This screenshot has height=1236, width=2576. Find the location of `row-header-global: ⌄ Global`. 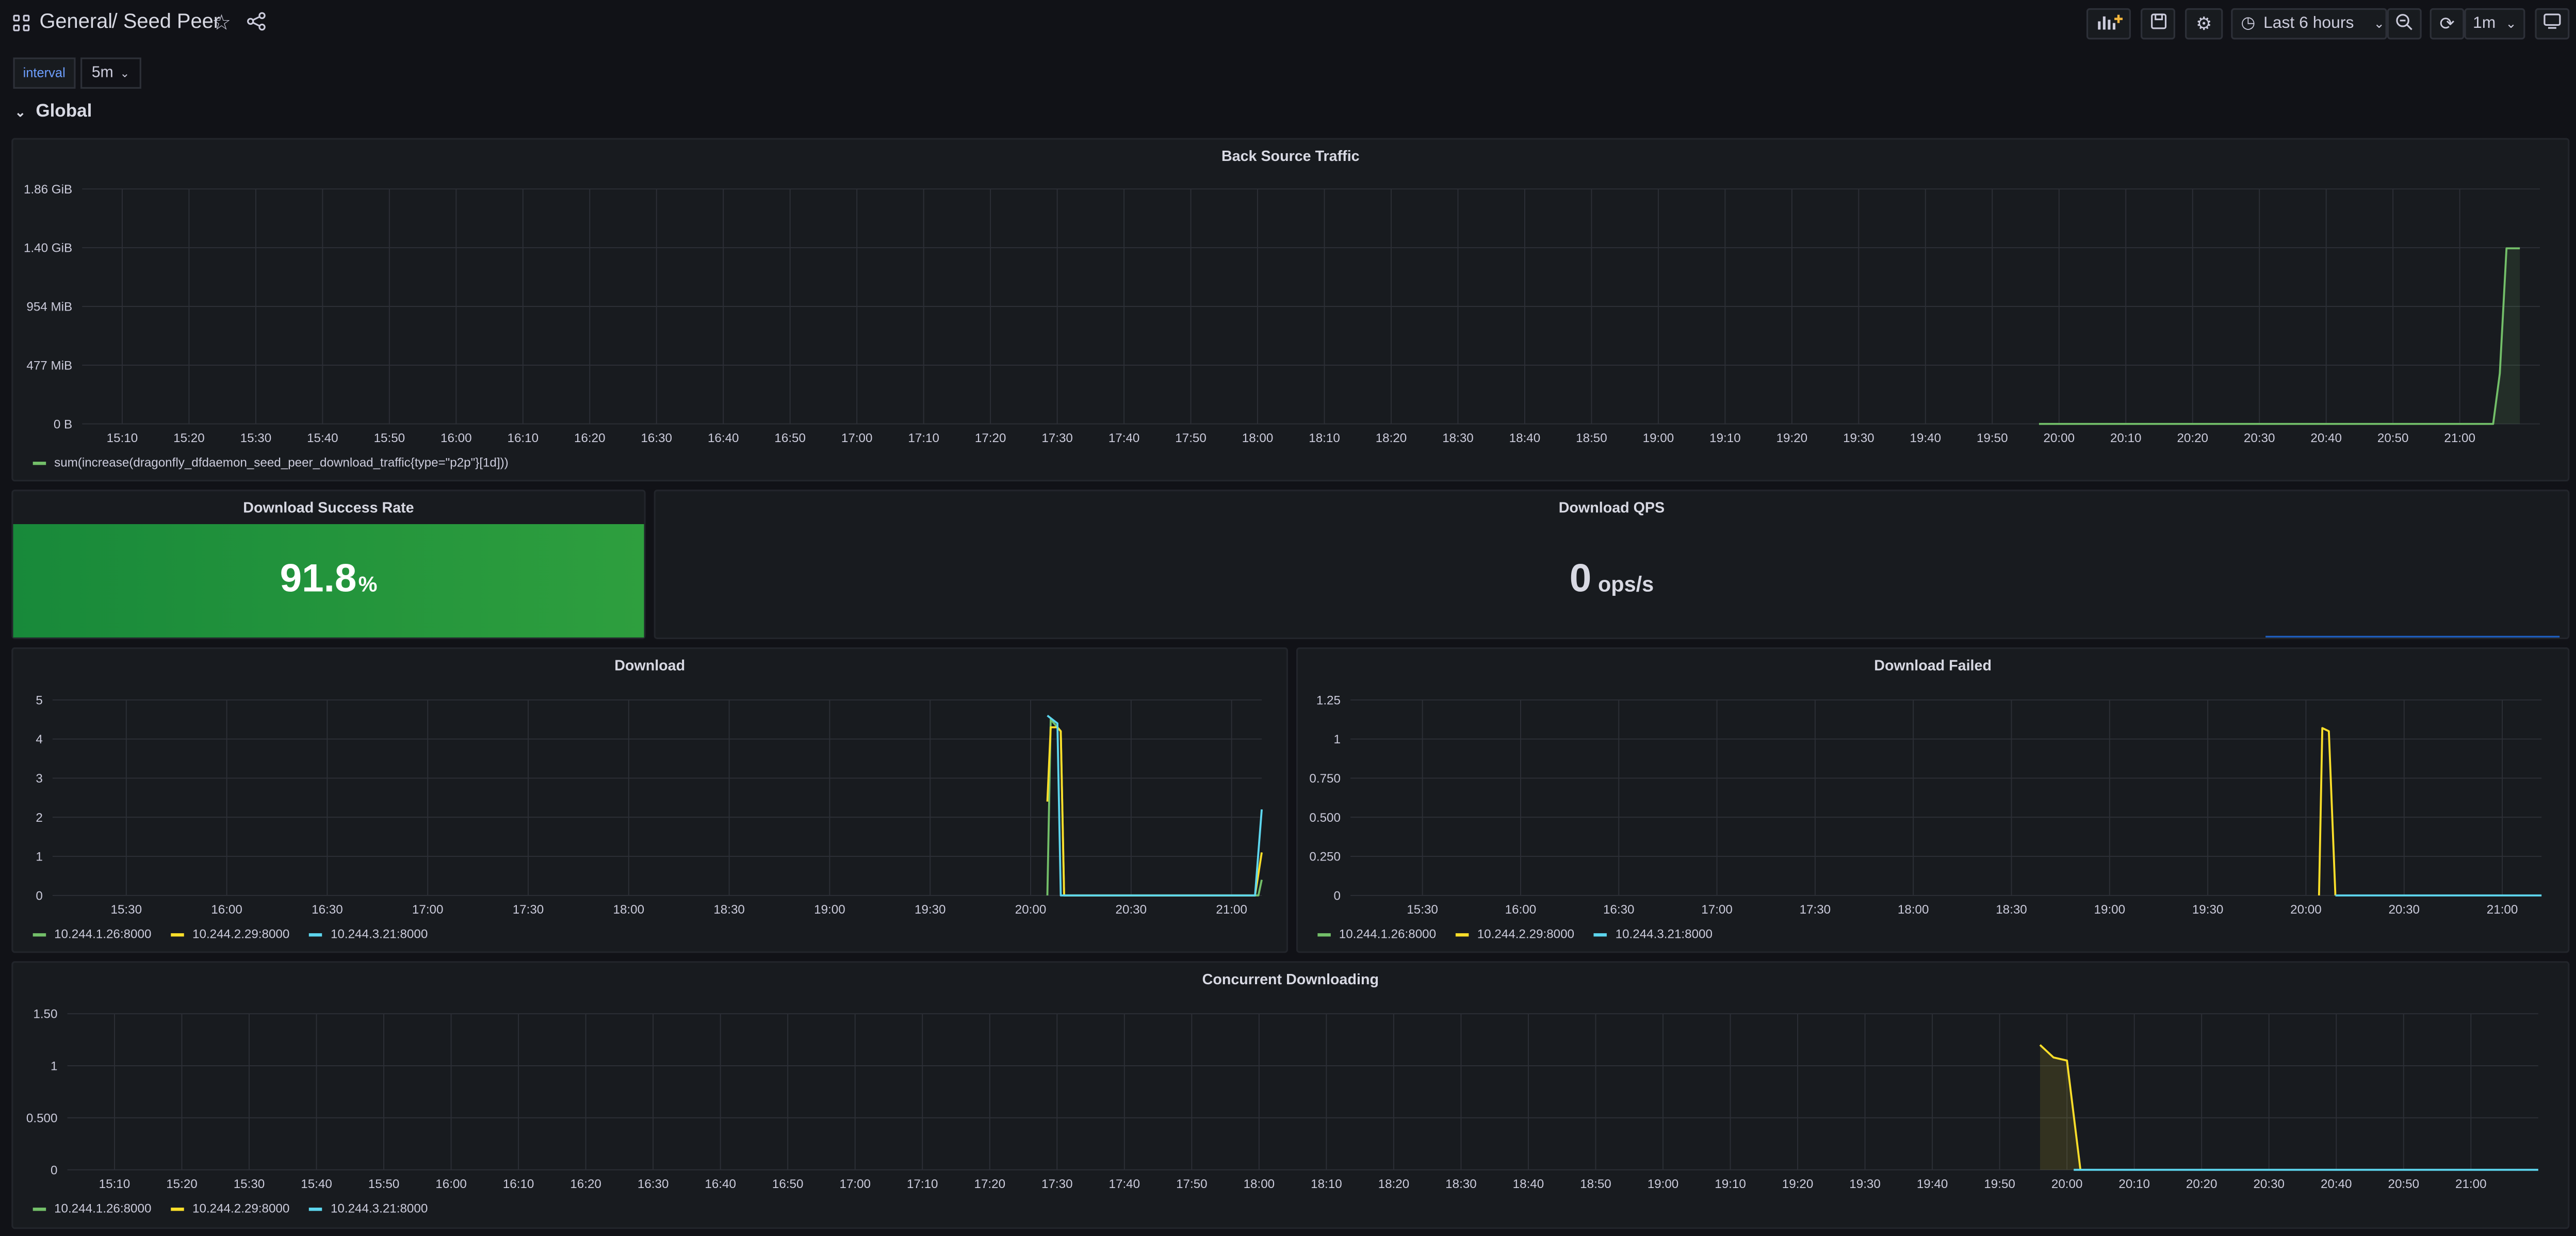

row-header-global: ⌄ Global is located at coordinates (54, 112).